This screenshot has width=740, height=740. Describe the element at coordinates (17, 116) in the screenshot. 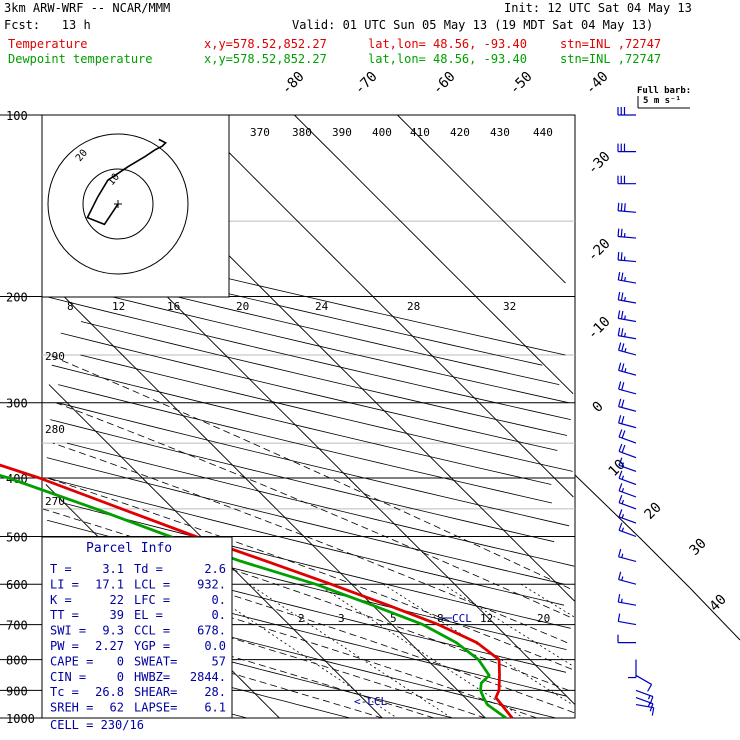

I see `pressure-label-100: 100` at that location.